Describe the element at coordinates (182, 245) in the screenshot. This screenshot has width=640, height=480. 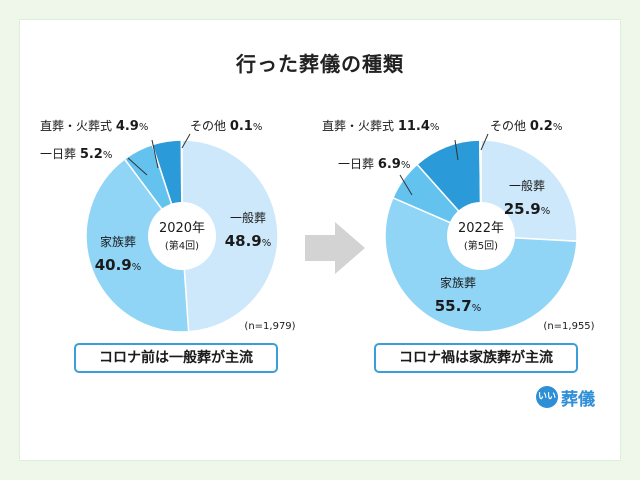
I see `center-sub-0: (第4回)` at that location.